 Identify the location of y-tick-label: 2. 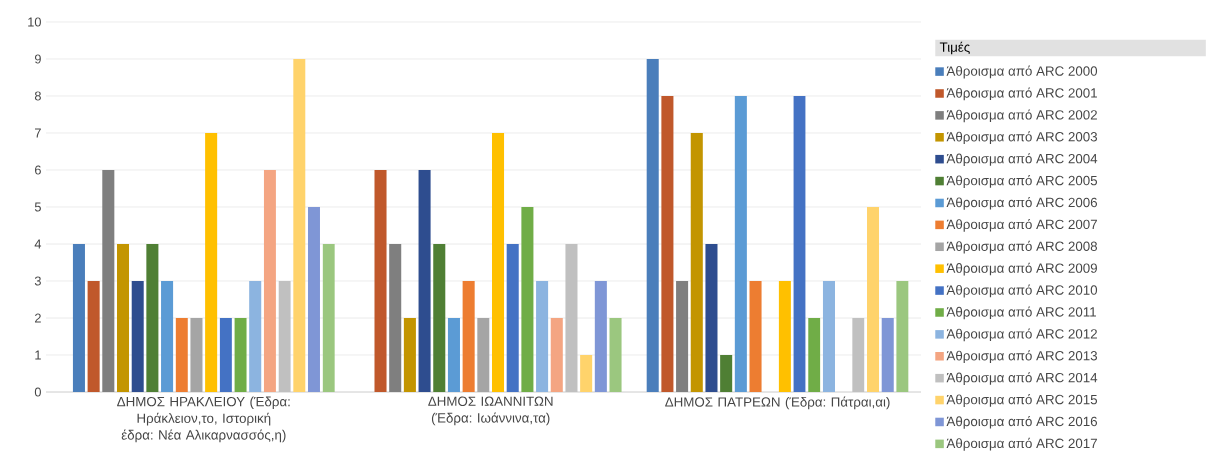
(38, 318).